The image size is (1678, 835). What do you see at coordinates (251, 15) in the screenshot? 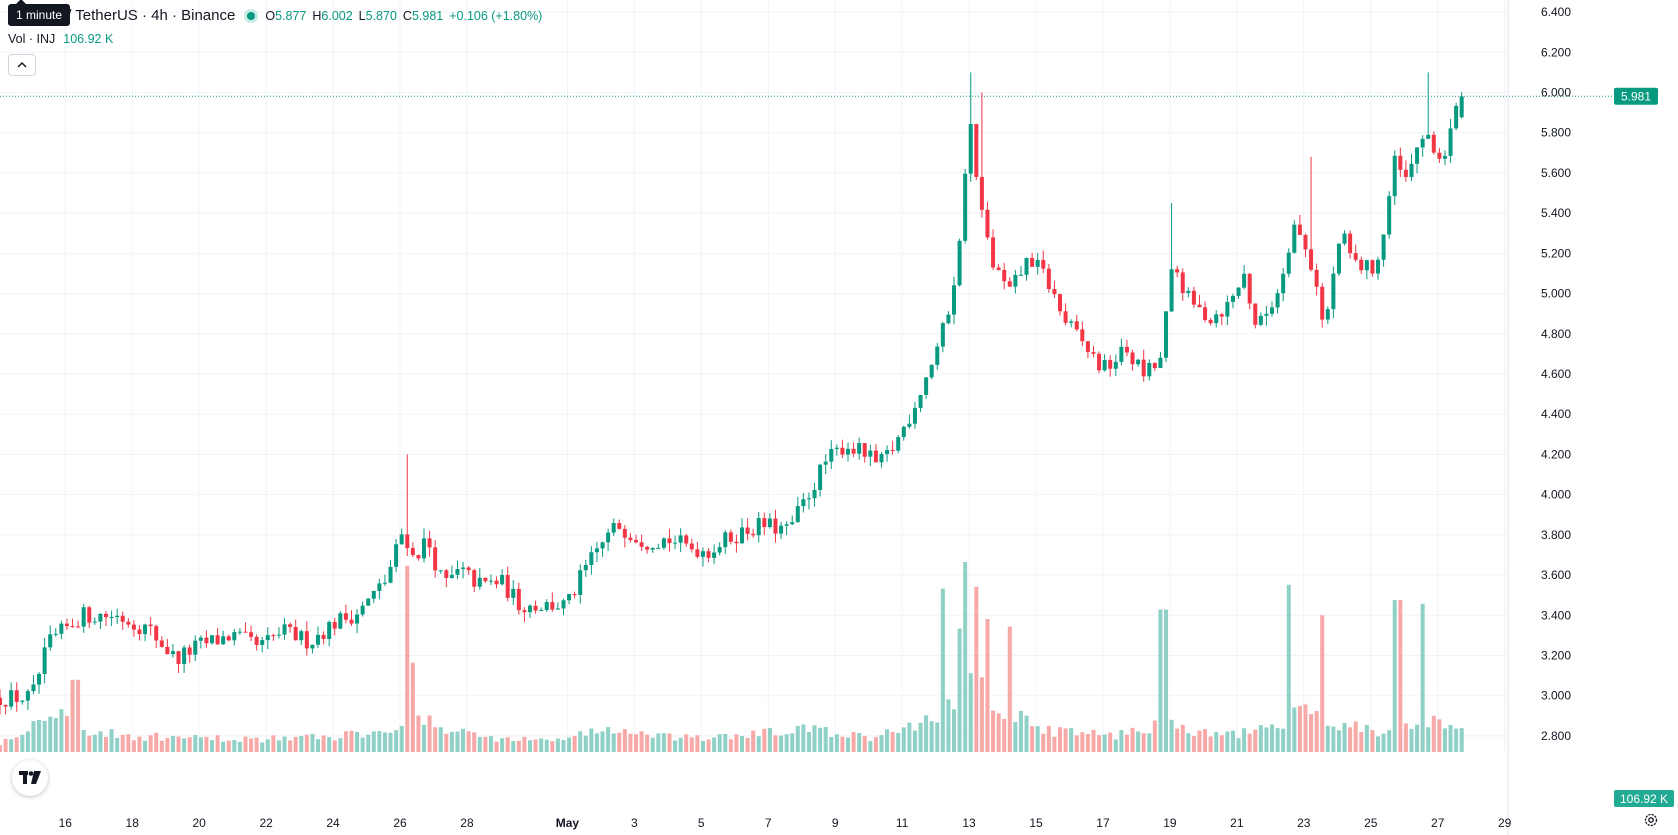
I see `market-status-icon` at bounding box center [251, 15].